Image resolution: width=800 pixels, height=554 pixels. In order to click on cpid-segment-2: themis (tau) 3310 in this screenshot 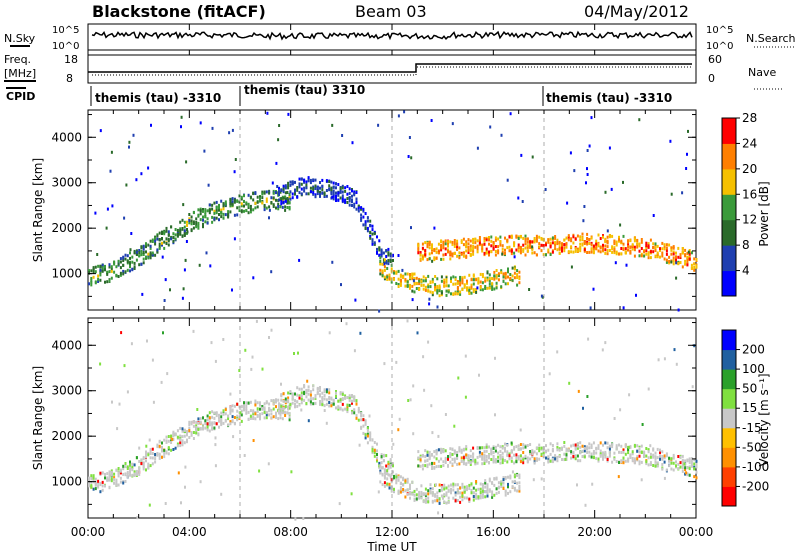, I will do `click(304, 90)`.